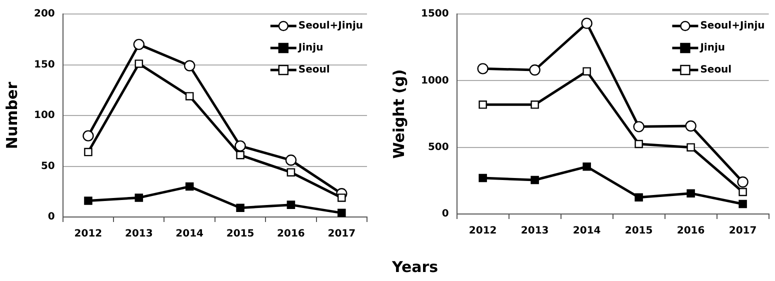 This screenshot has height=281, width=775. What do you see at coordinates (11, 115) in the screenshot?
I see `y-axis-title: Number` at bounding box center [11, 115].